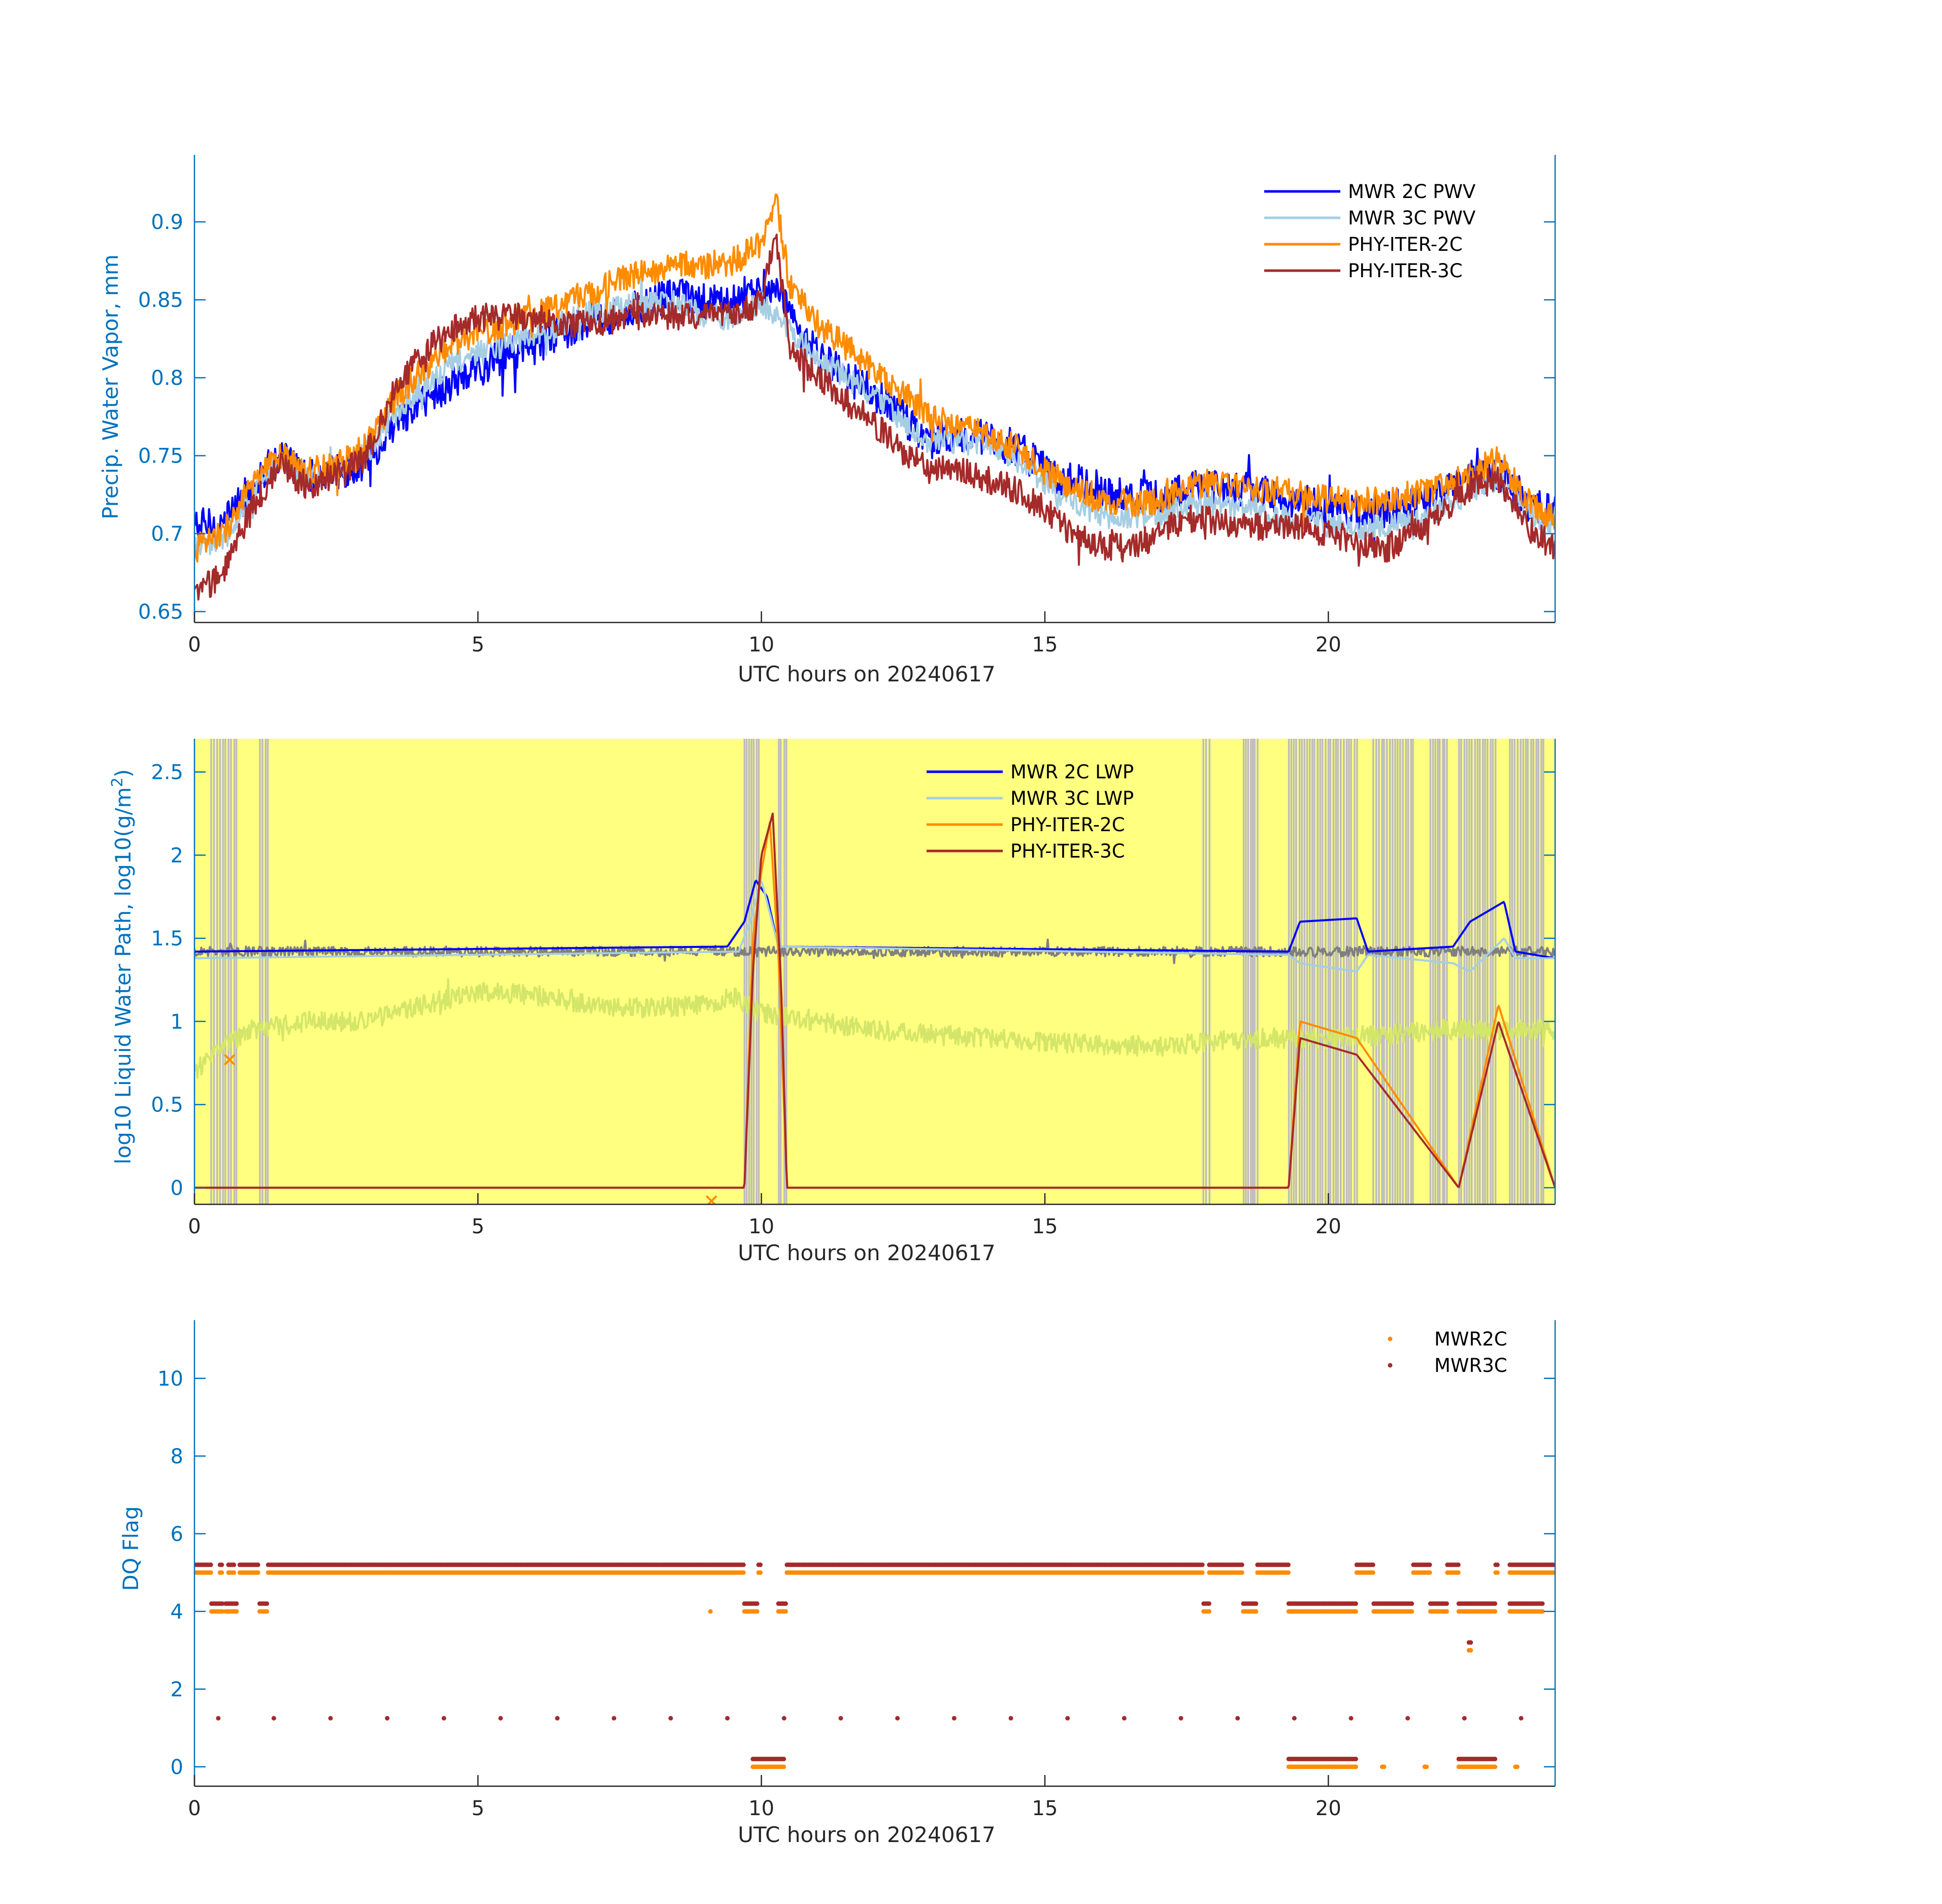 The width and height of the screenshot is (1942, 1904). Describe the element at coordinates (177, 1188) in the screenshot. I see `lwp-y-tick-label: 0` at that location.